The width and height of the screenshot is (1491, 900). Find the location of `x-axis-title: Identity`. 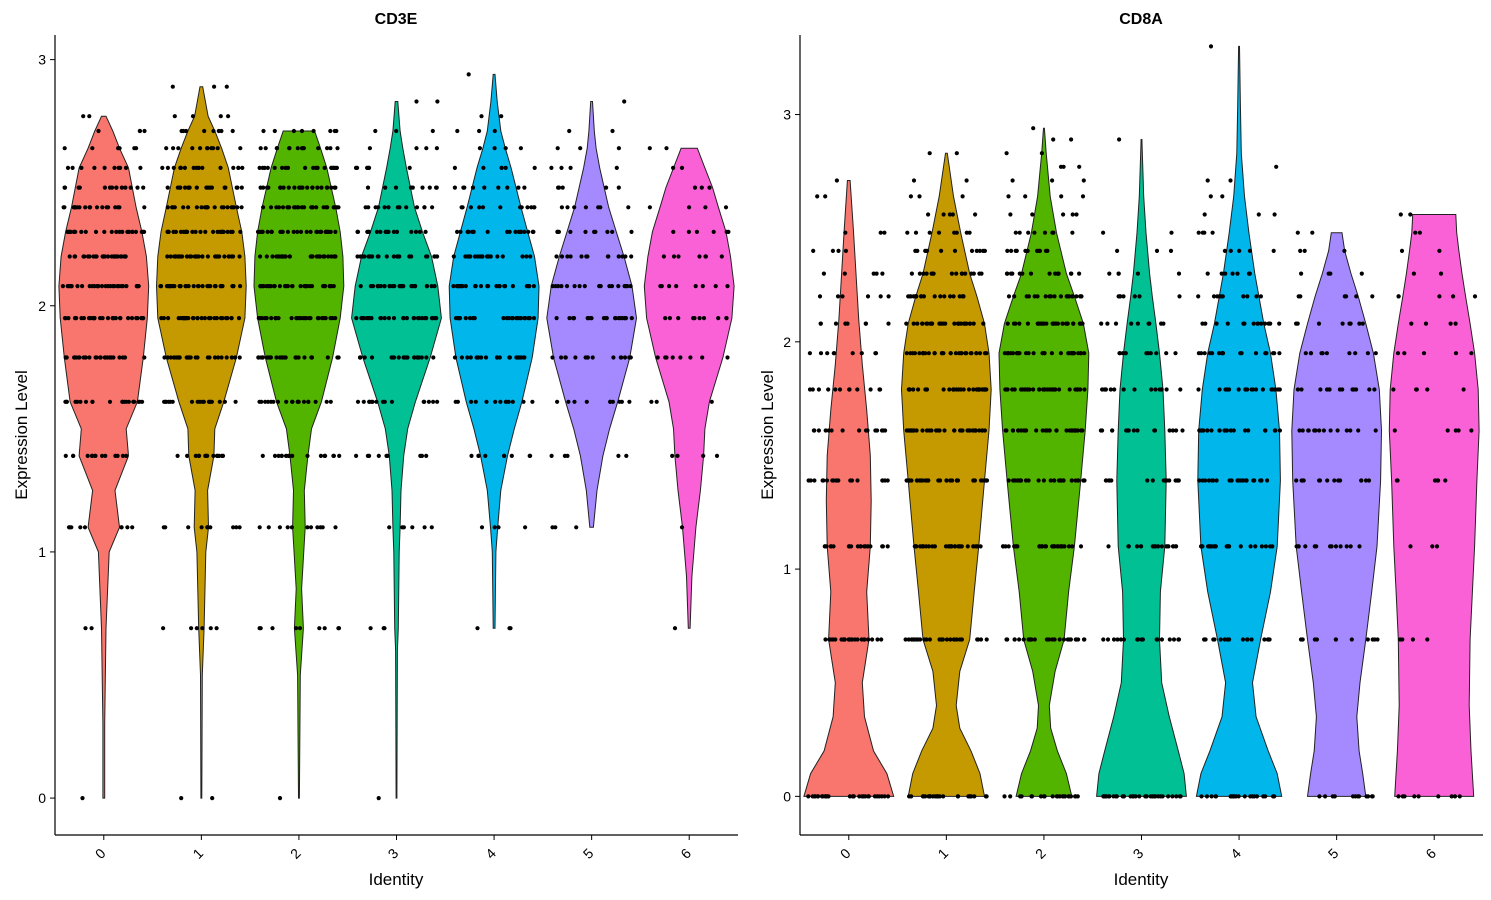

x-axis-title: Identity is located at coordinates (1141, 879).